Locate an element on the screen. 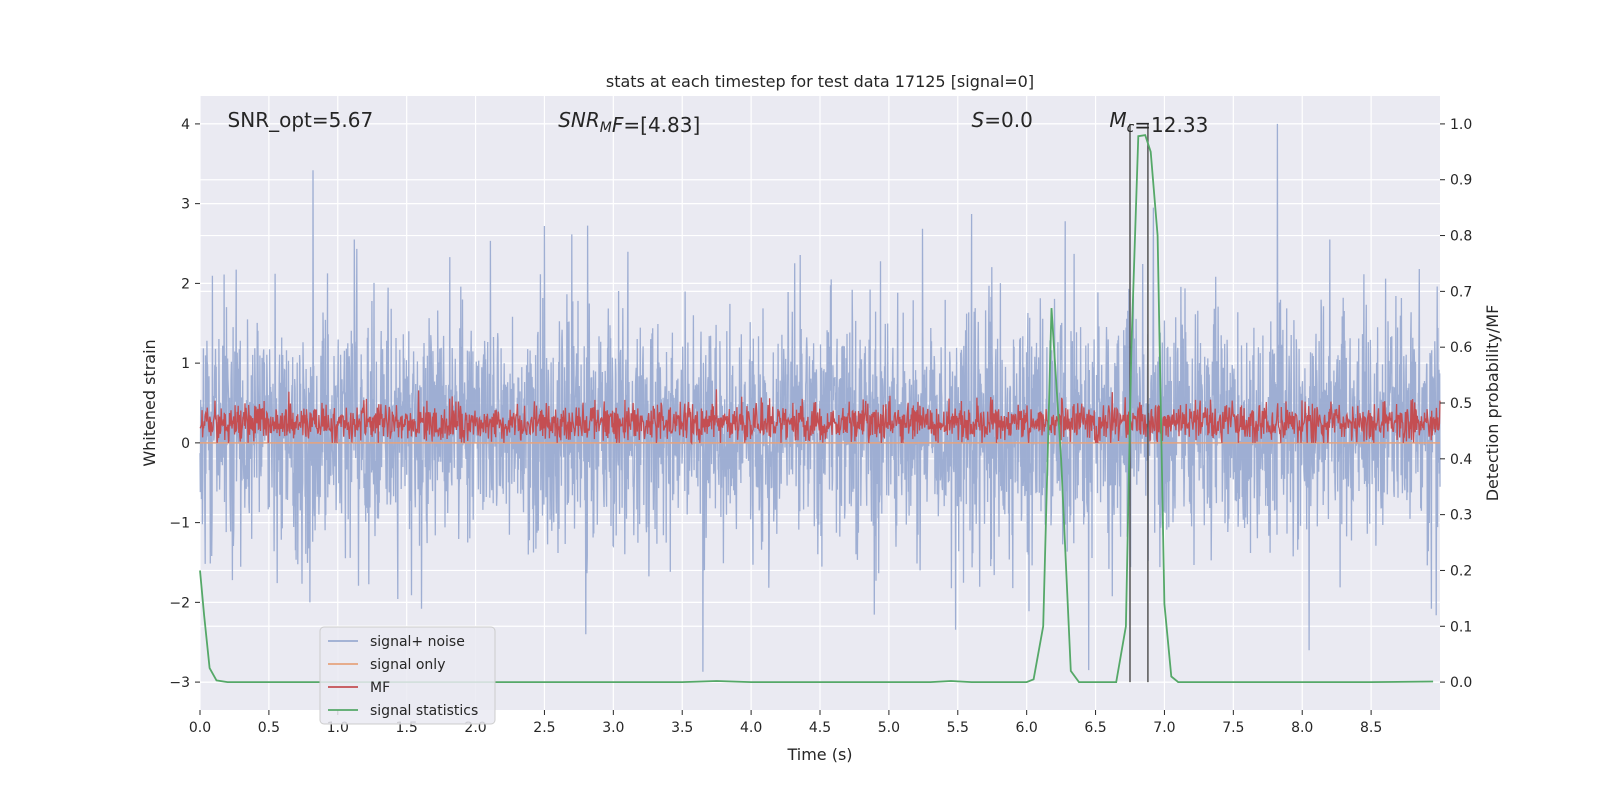 The image size is (1600, 800). y-tick-label: 2 is located at coordinates (185, 284).